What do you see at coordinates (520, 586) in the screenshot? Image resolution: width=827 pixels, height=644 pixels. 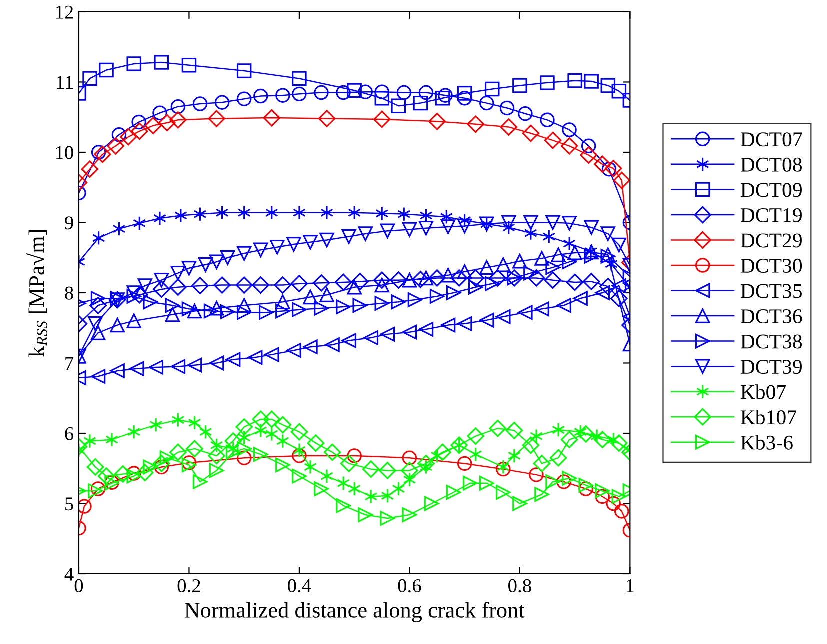 I see `x-tick-label: 0.8` at bounding box center [520, 586].